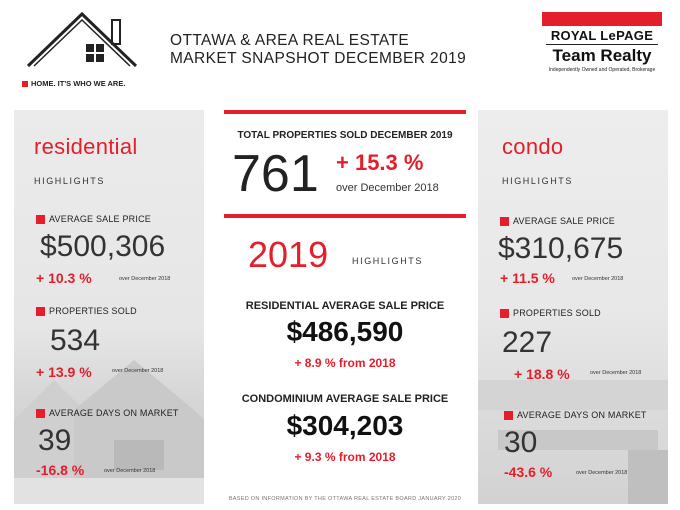 The image size is (680, 510). I want to click on res-avg-price-label: AVERAGE SALE PRICE, so click(93, 219).